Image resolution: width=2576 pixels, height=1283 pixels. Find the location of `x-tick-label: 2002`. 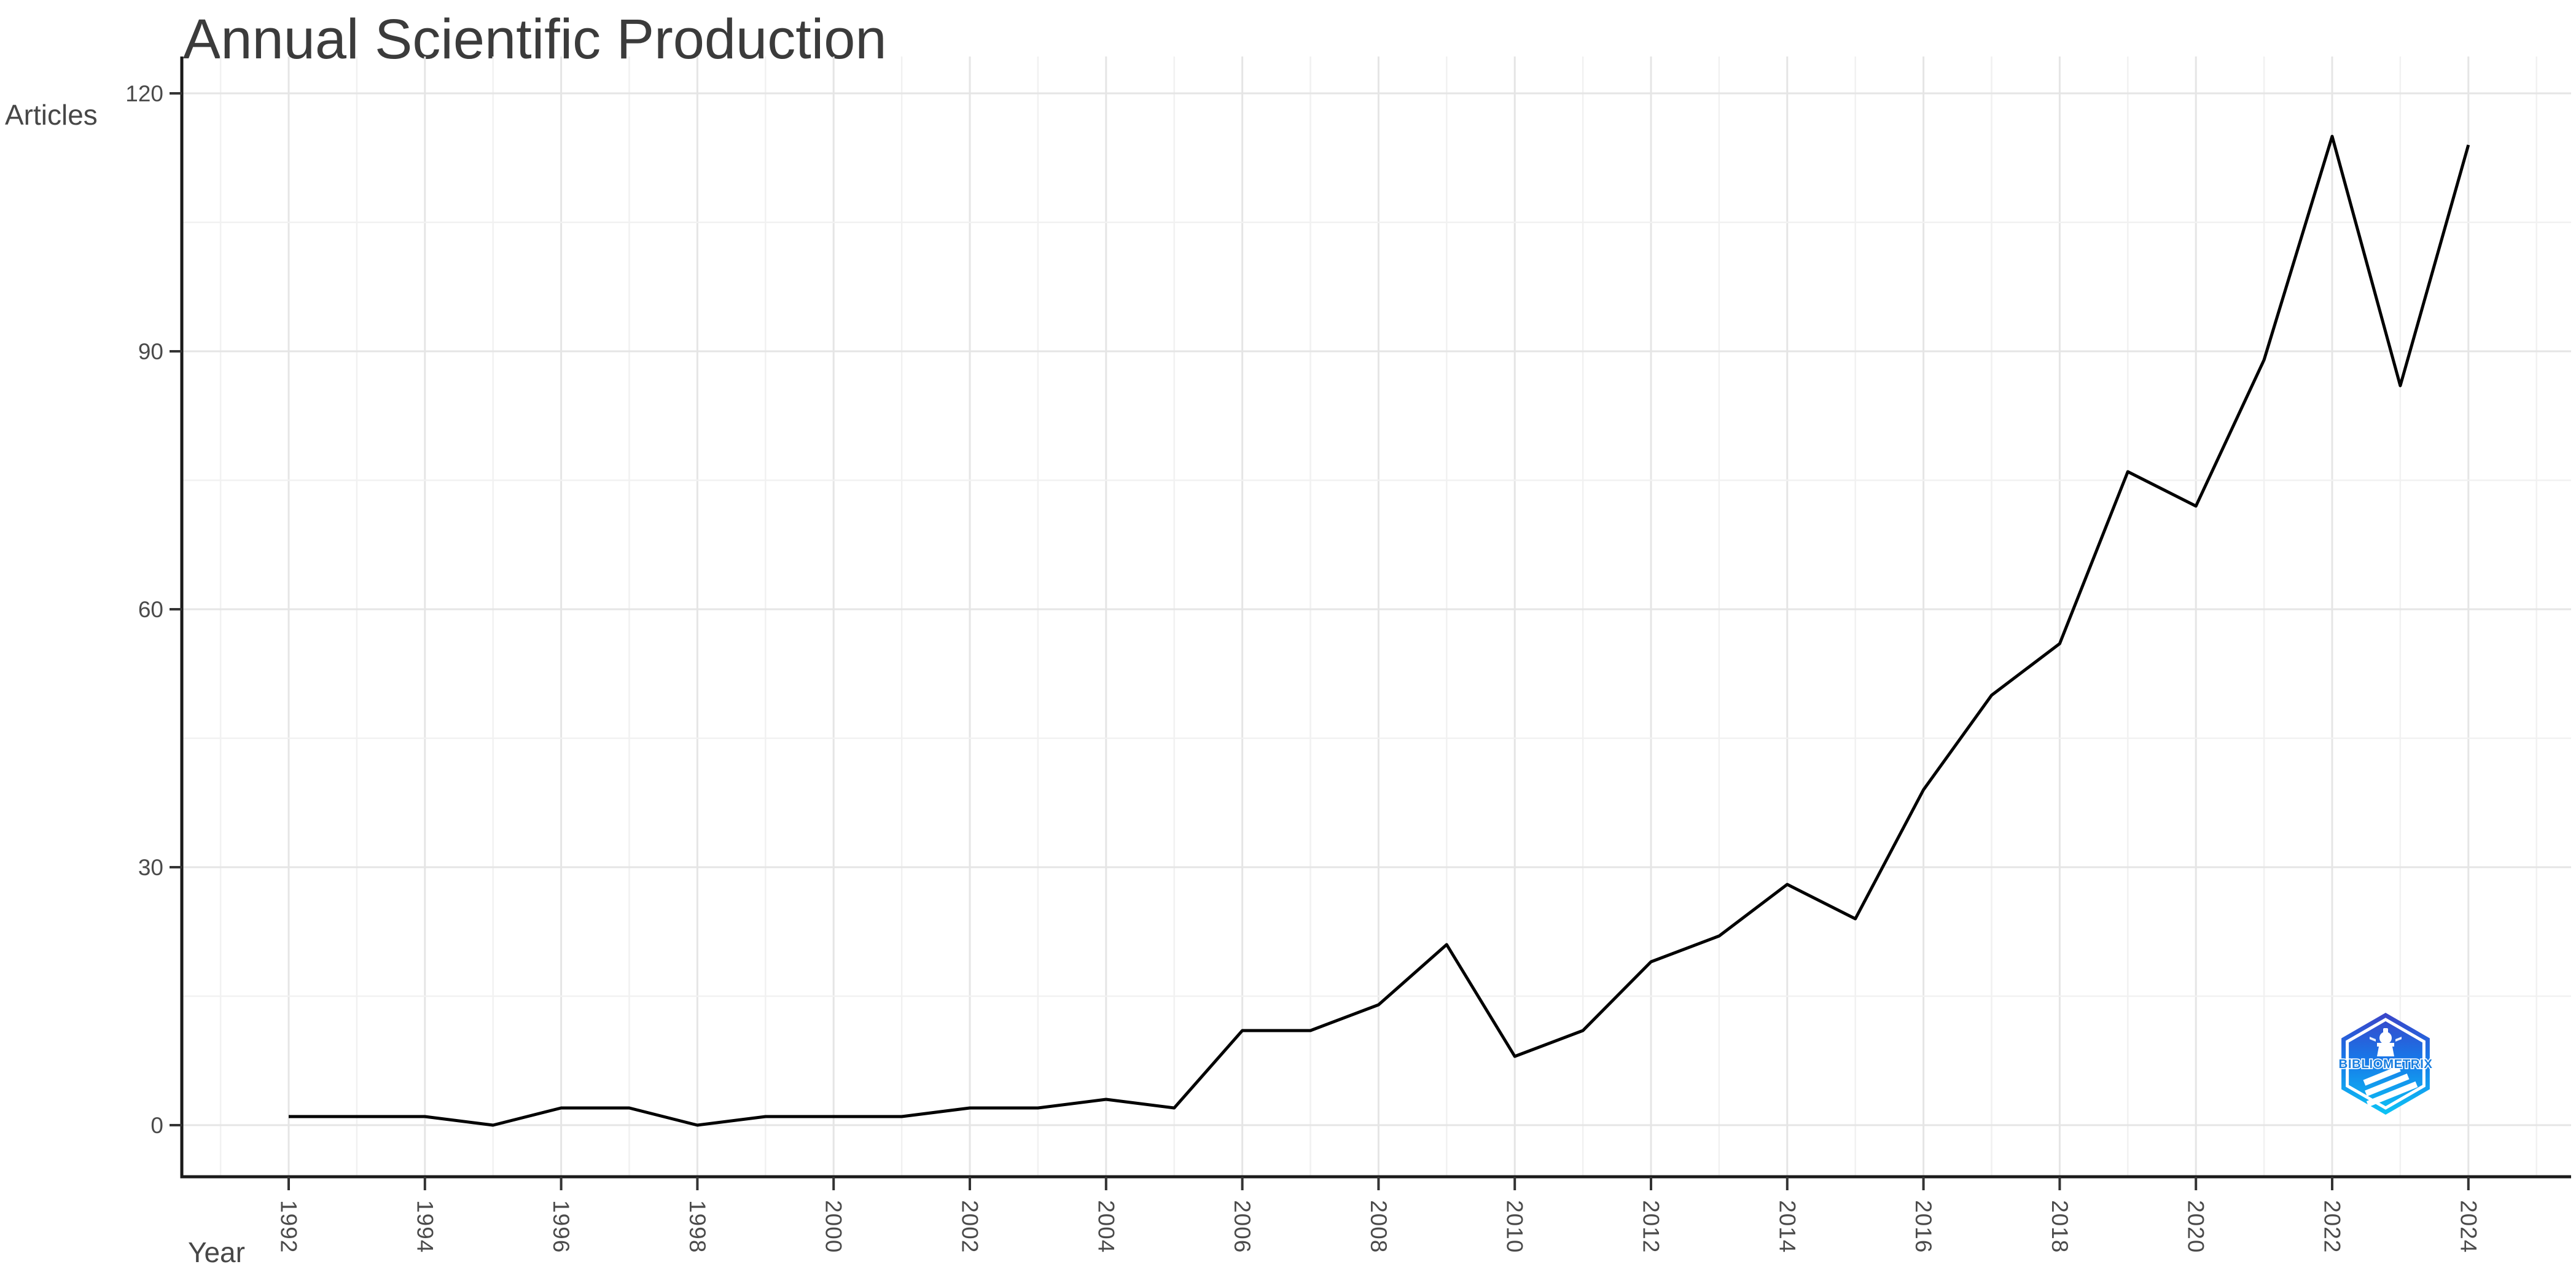

x-tick-label: 2002 is located at coordinates (970, 1226).